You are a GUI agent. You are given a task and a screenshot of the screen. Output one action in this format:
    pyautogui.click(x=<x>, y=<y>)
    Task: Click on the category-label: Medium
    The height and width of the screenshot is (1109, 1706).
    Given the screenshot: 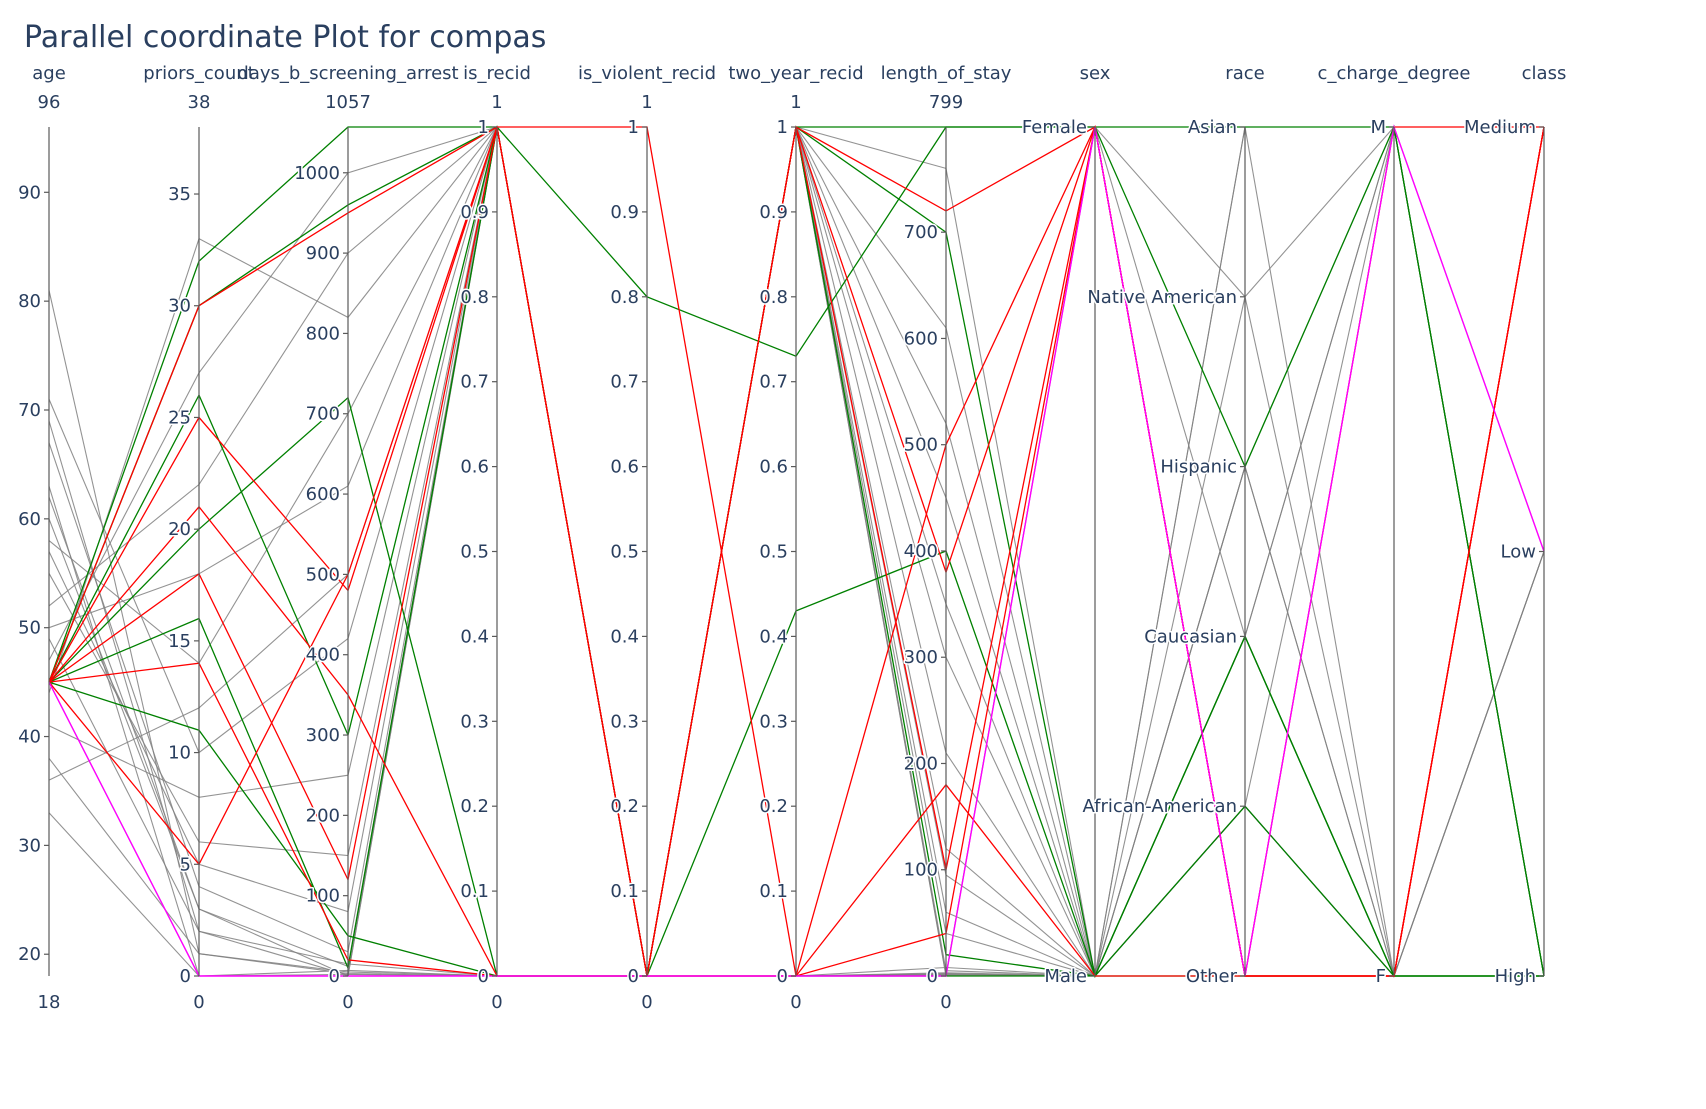 What is the action you would take?
    pyautogui.click(x=1500, y=127)
    